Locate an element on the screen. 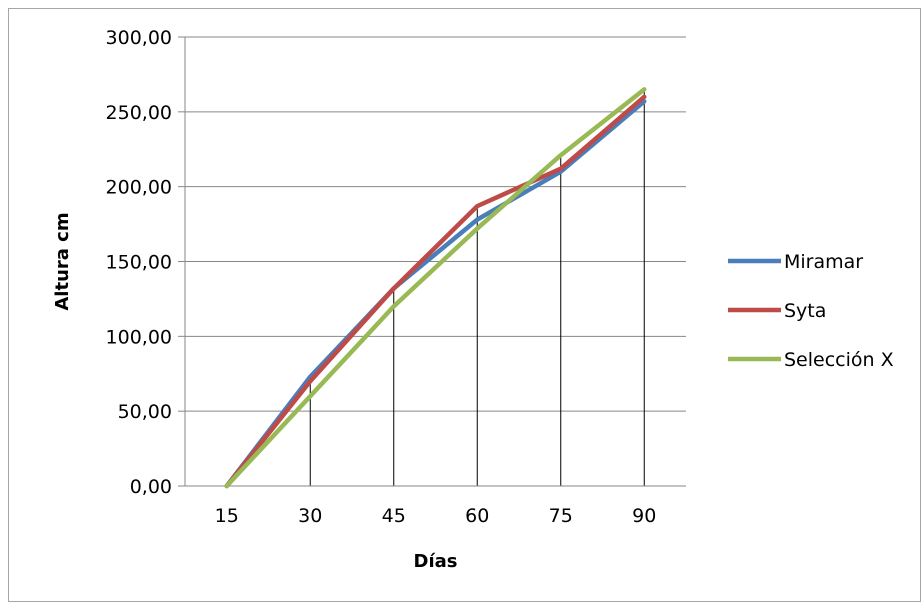 This screenshot has width=924, height=605. x-tick-labels: 15 30 45 60 75 90 is located at coordinates (436, 516).